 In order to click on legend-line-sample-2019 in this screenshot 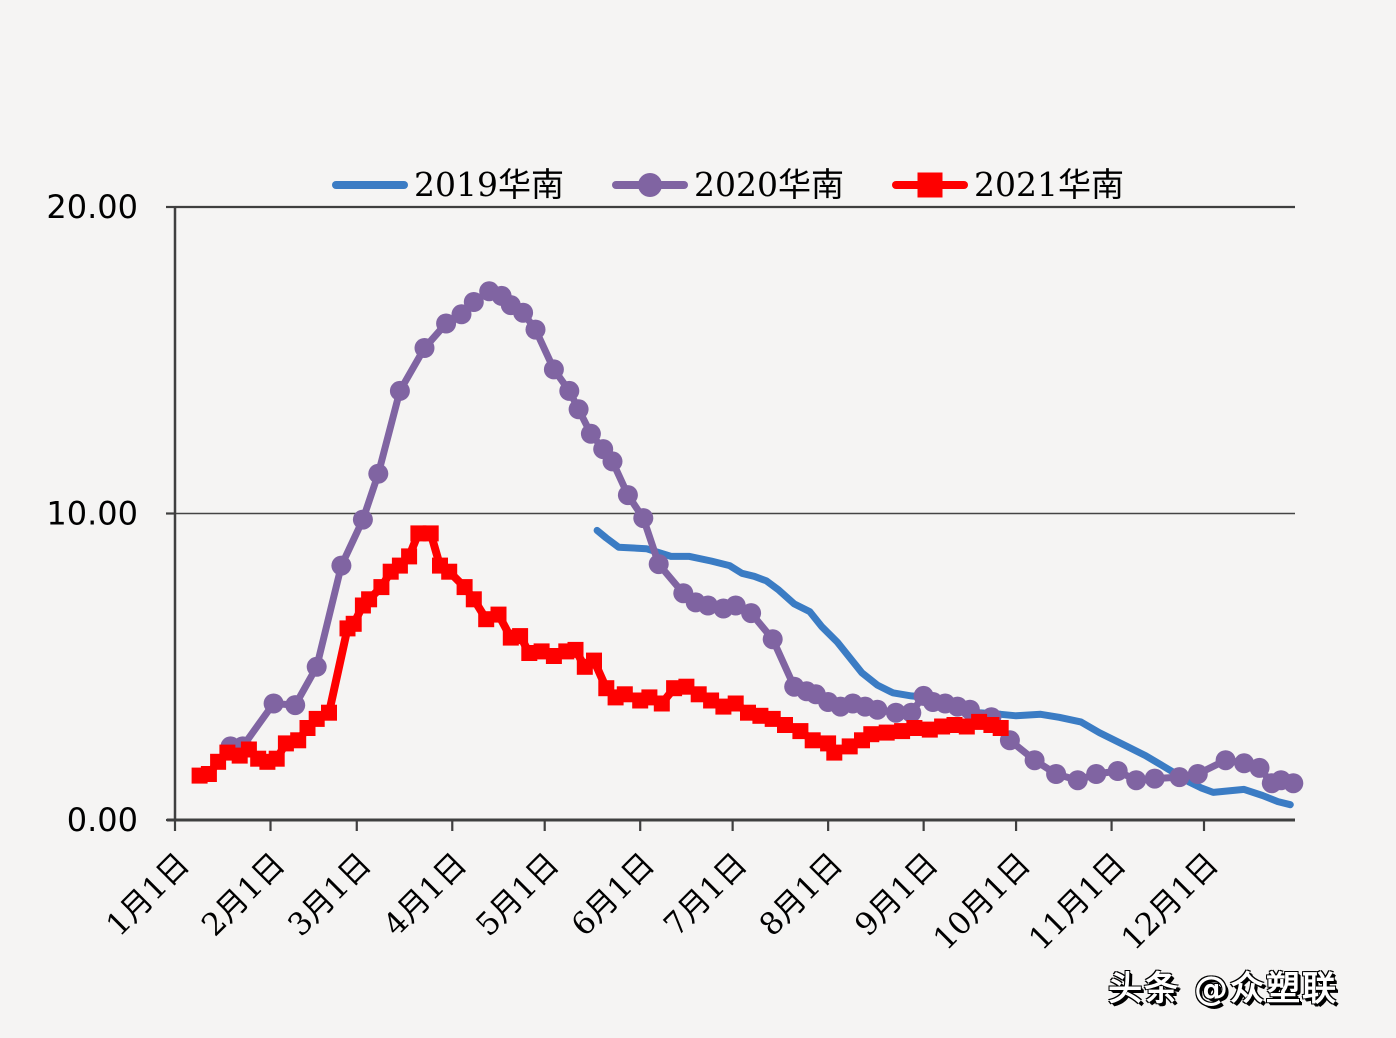, I will do `click(370, 185)`.